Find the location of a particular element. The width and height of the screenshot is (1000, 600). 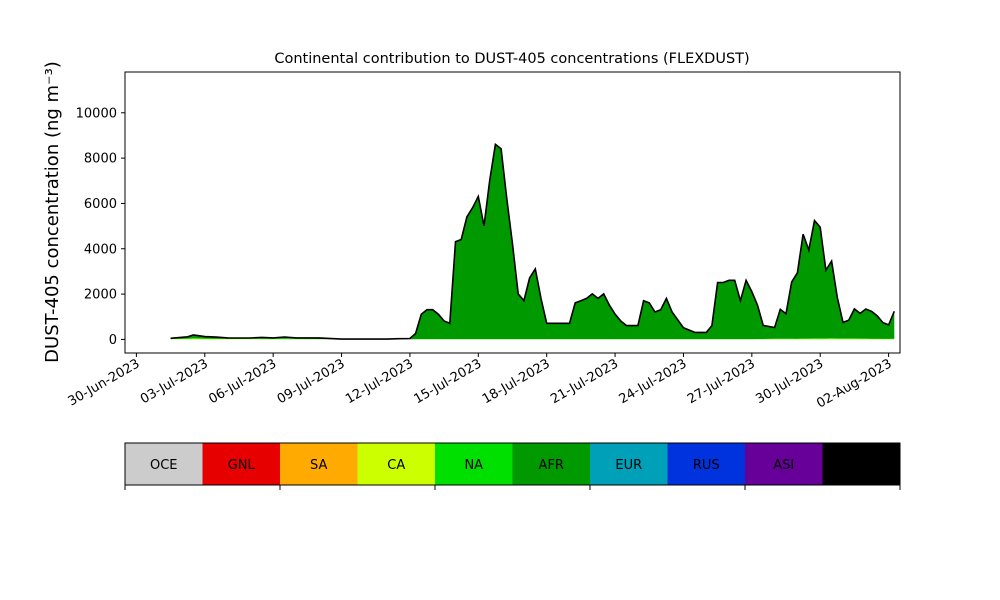

legend-swatch-gnl is located at coordinates (241, 464).